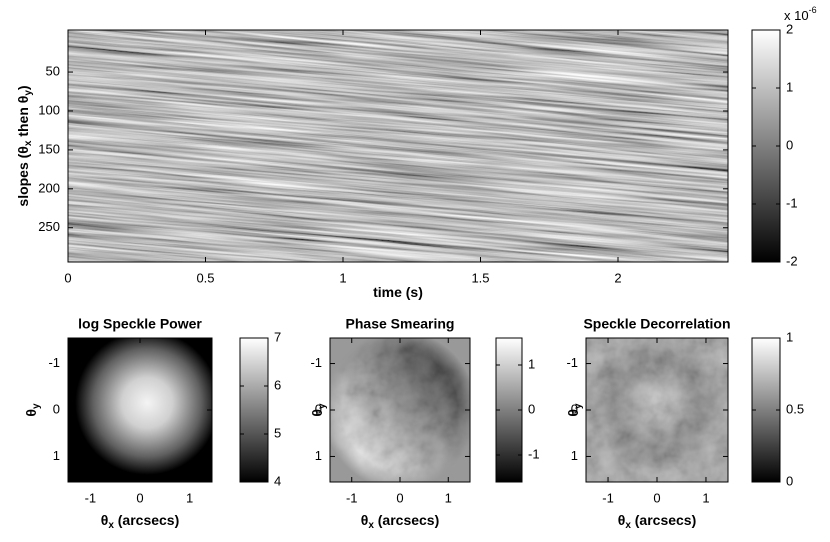 This screenshot has height=542, width=830. I want to click on colorbar-tick-label: 7, so click(277, 336).